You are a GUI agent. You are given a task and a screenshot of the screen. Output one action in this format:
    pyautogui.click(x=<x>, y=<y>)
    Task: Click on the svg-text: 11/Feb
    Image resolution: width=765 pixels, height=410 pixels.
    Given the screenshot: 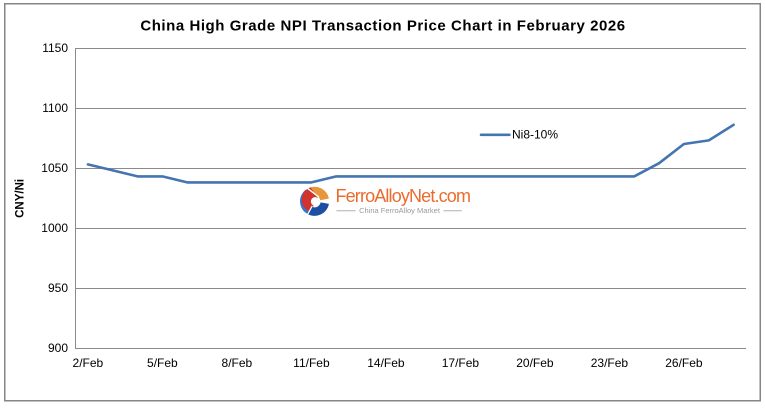 What is the action you would take?
    pyautogui.click(x=311, y=363)
    